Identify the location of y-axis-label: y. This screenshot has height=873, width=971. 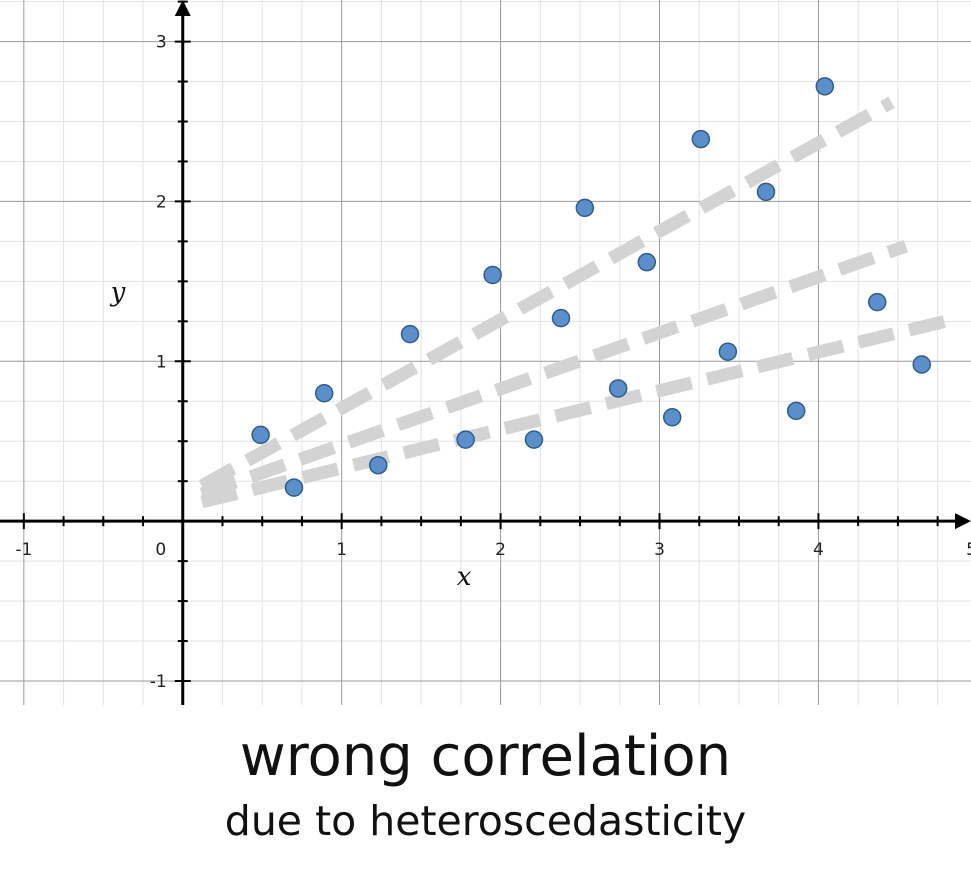
(118, 293).